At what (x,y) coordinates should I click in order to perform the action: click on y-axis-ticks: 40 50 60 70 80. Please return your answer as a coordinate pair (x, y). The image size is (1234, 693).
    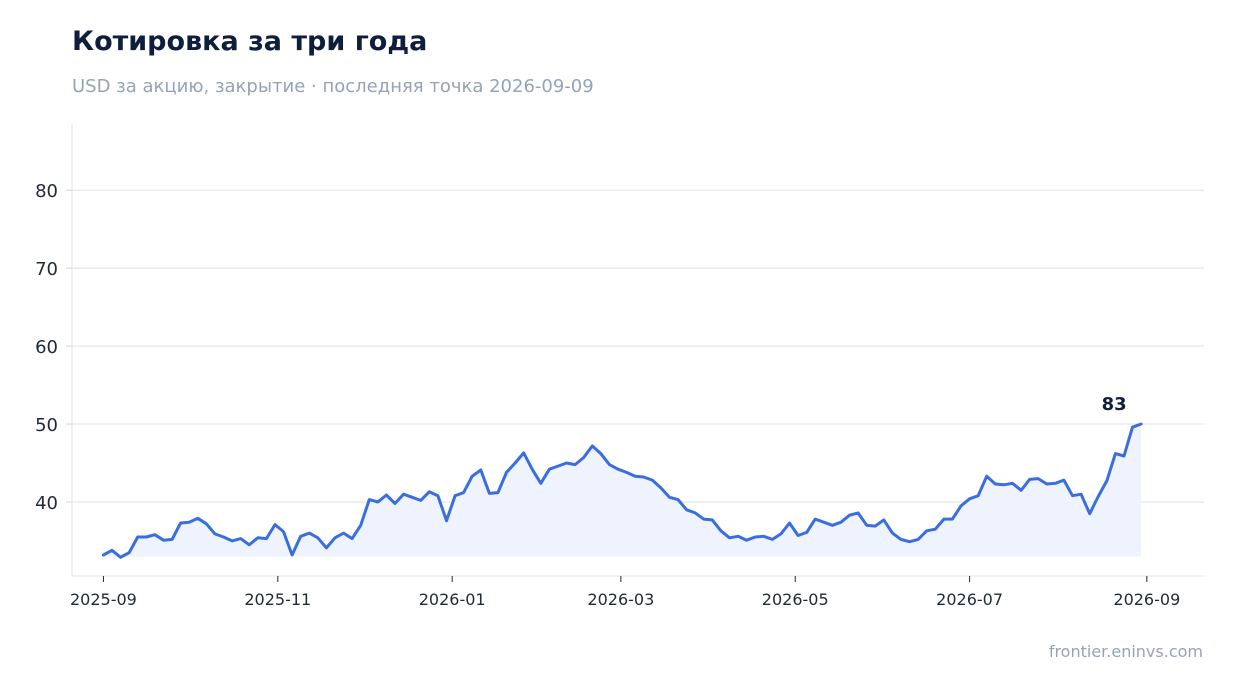
    Looking at the image, I should click on (53, 347).